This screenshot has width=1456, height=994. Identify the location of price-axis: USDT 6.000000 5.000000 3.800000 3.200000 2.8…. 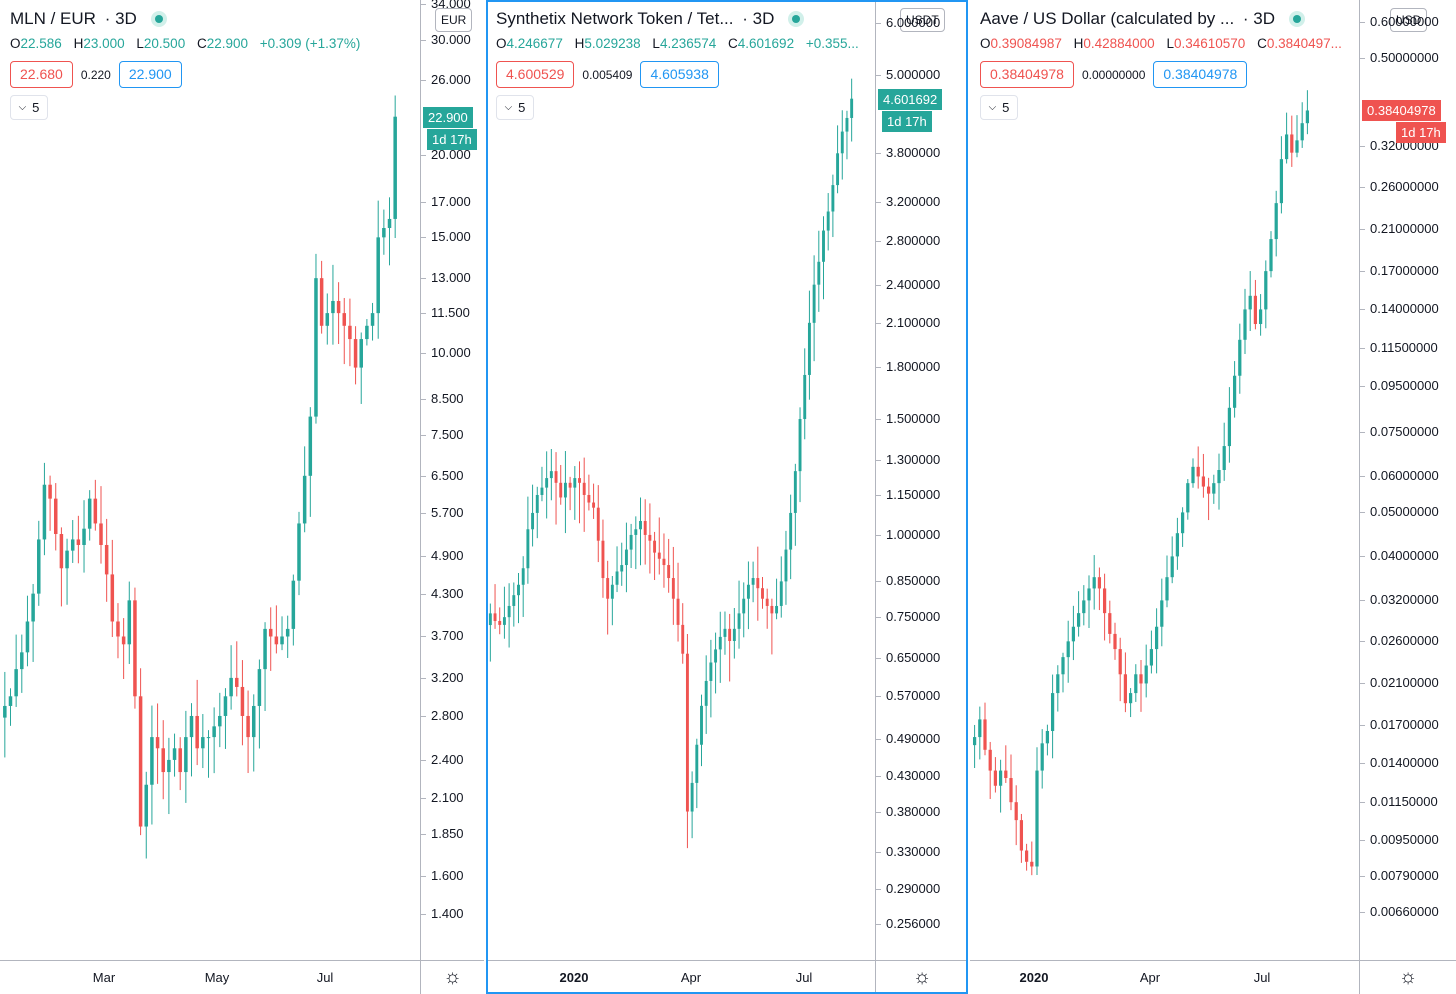
(921, 480).